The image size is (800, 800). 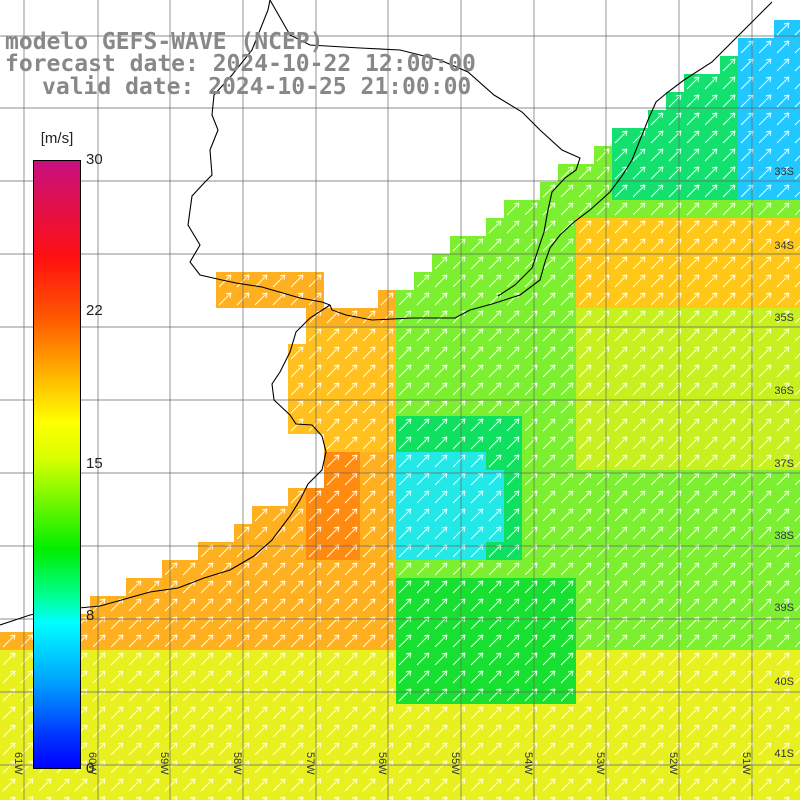 I want to click on forecast-date: forecast date: 2024-10-22 12:00:00, so click(x=240, y=64).